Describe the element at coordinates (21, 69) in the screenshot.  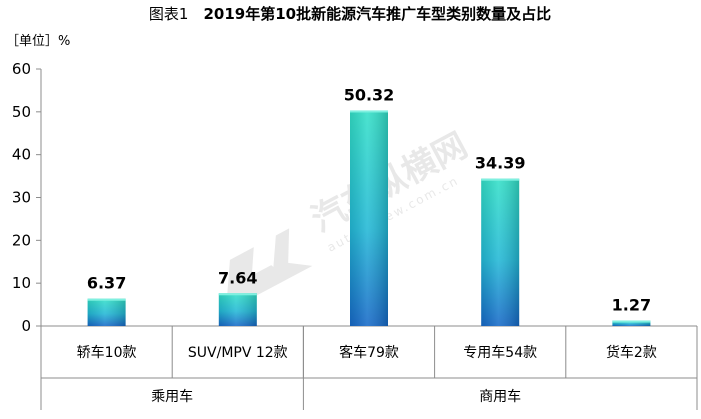
I see `y-tick-label: 60` at that location.